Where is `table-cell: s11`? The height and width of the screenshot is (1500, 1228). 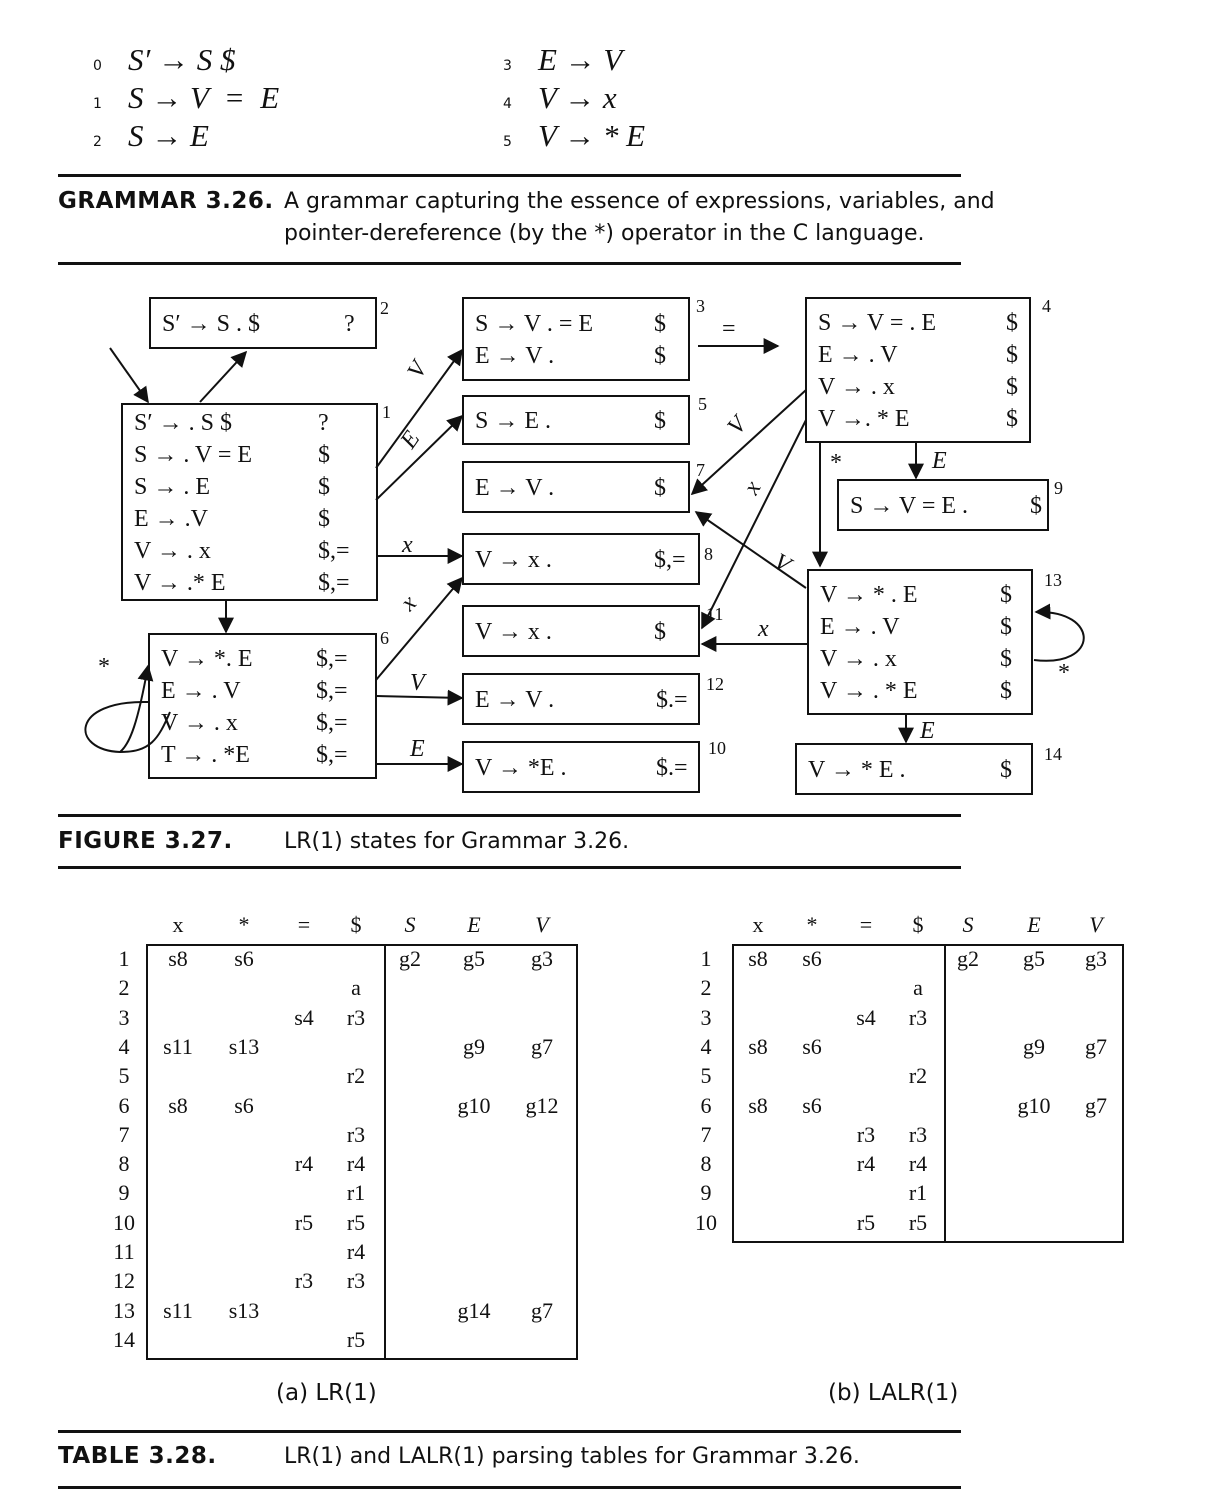
table-cell: s11 is located at coordinates (178, 1310).